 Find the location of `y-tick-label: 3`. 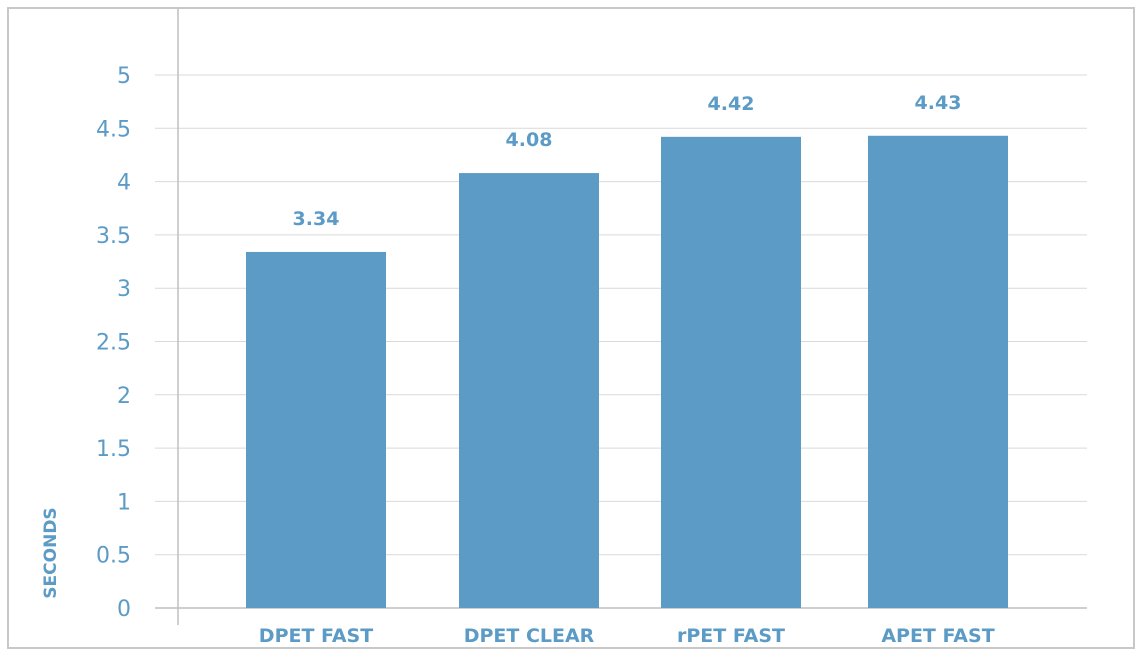

y-tick-label: 3 is located at coordinates (124, 289).